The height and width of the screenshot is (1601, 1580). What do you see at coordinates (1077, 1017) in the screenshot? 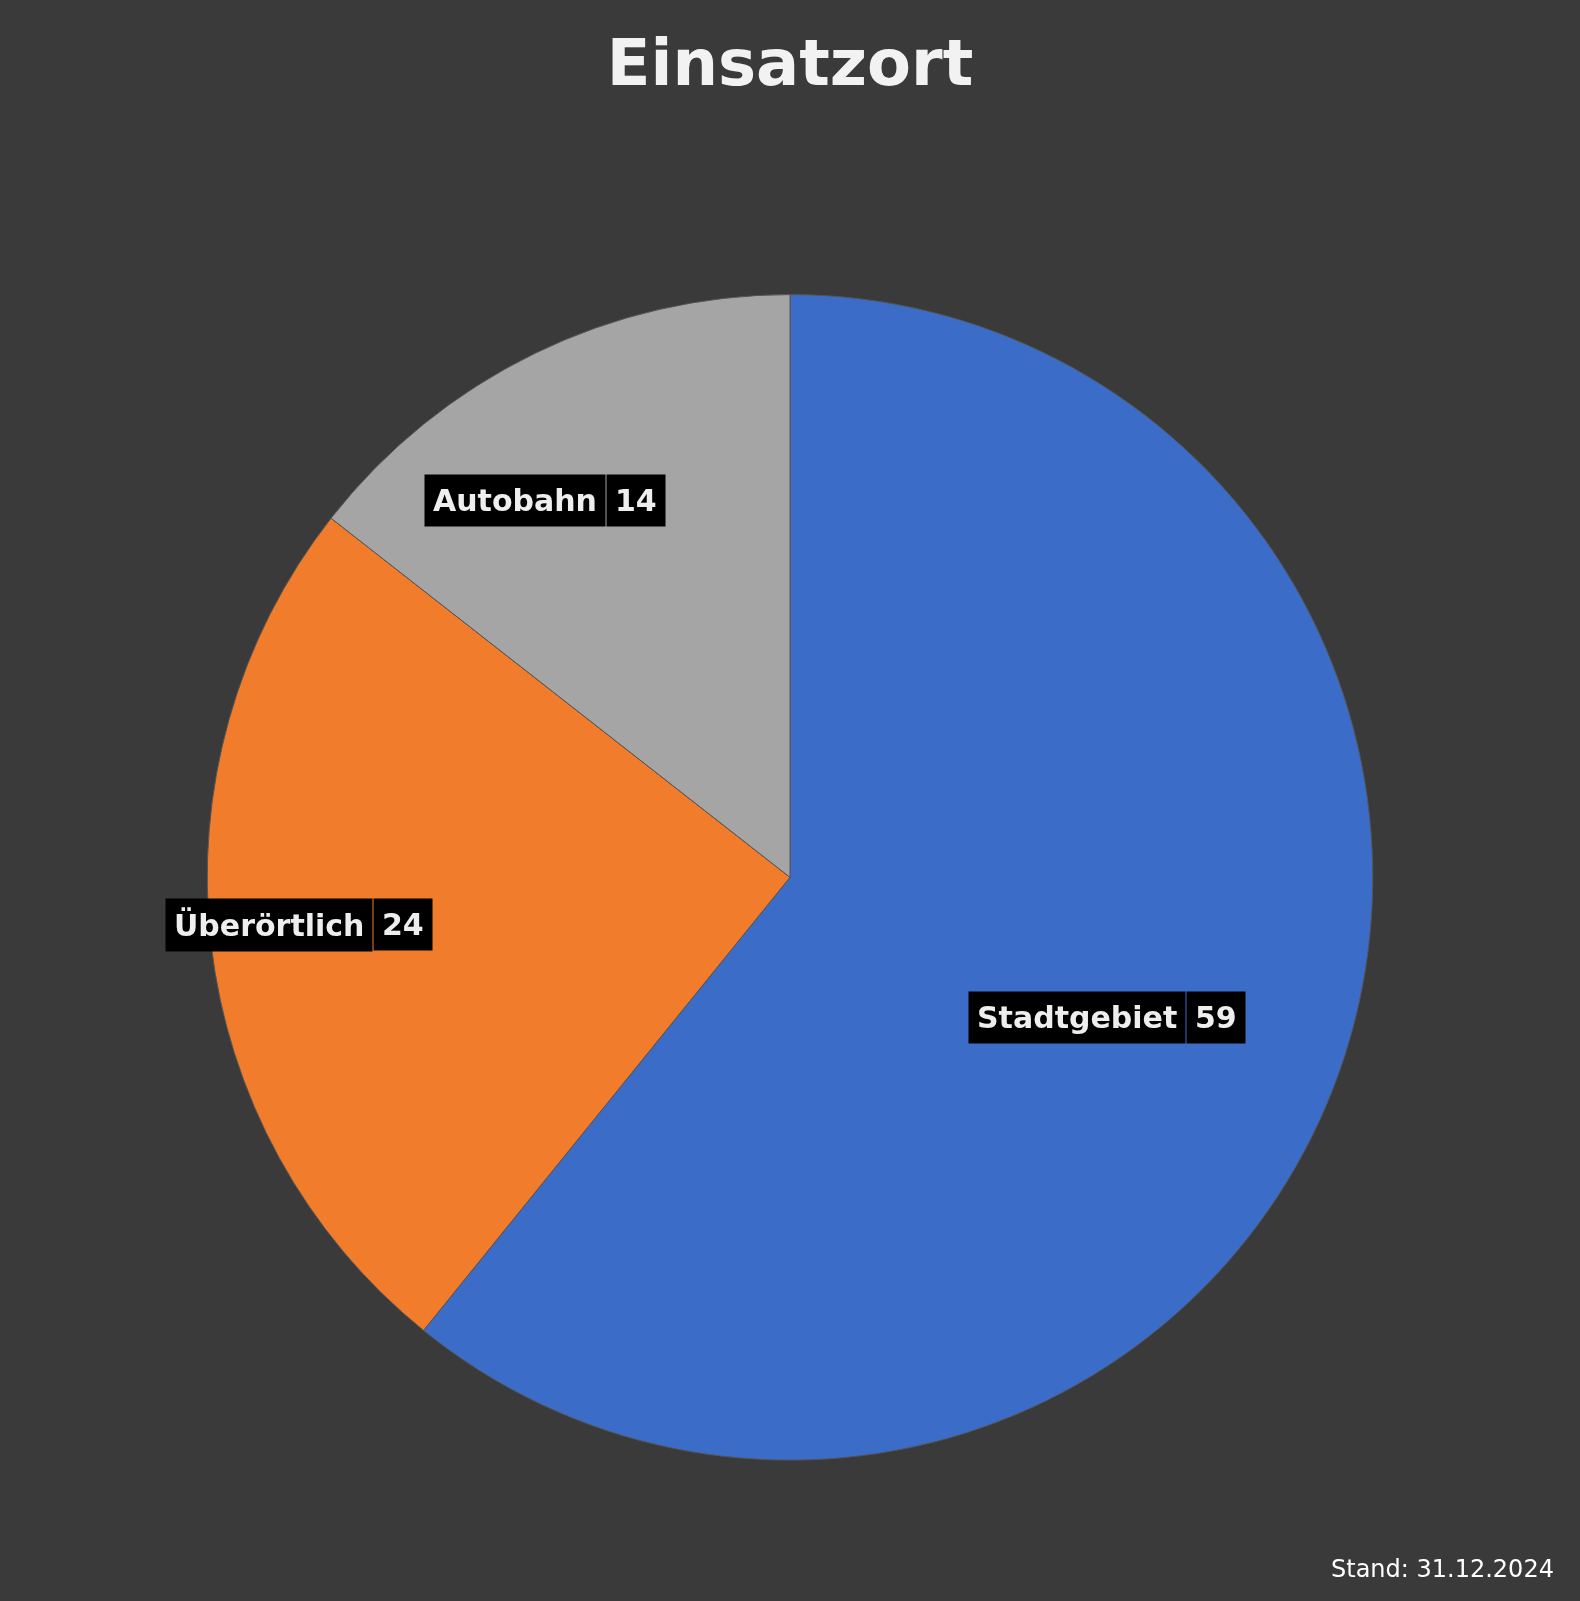
I see `slice-label: Stadtgebiet` at bounding box center [1077, 1017].